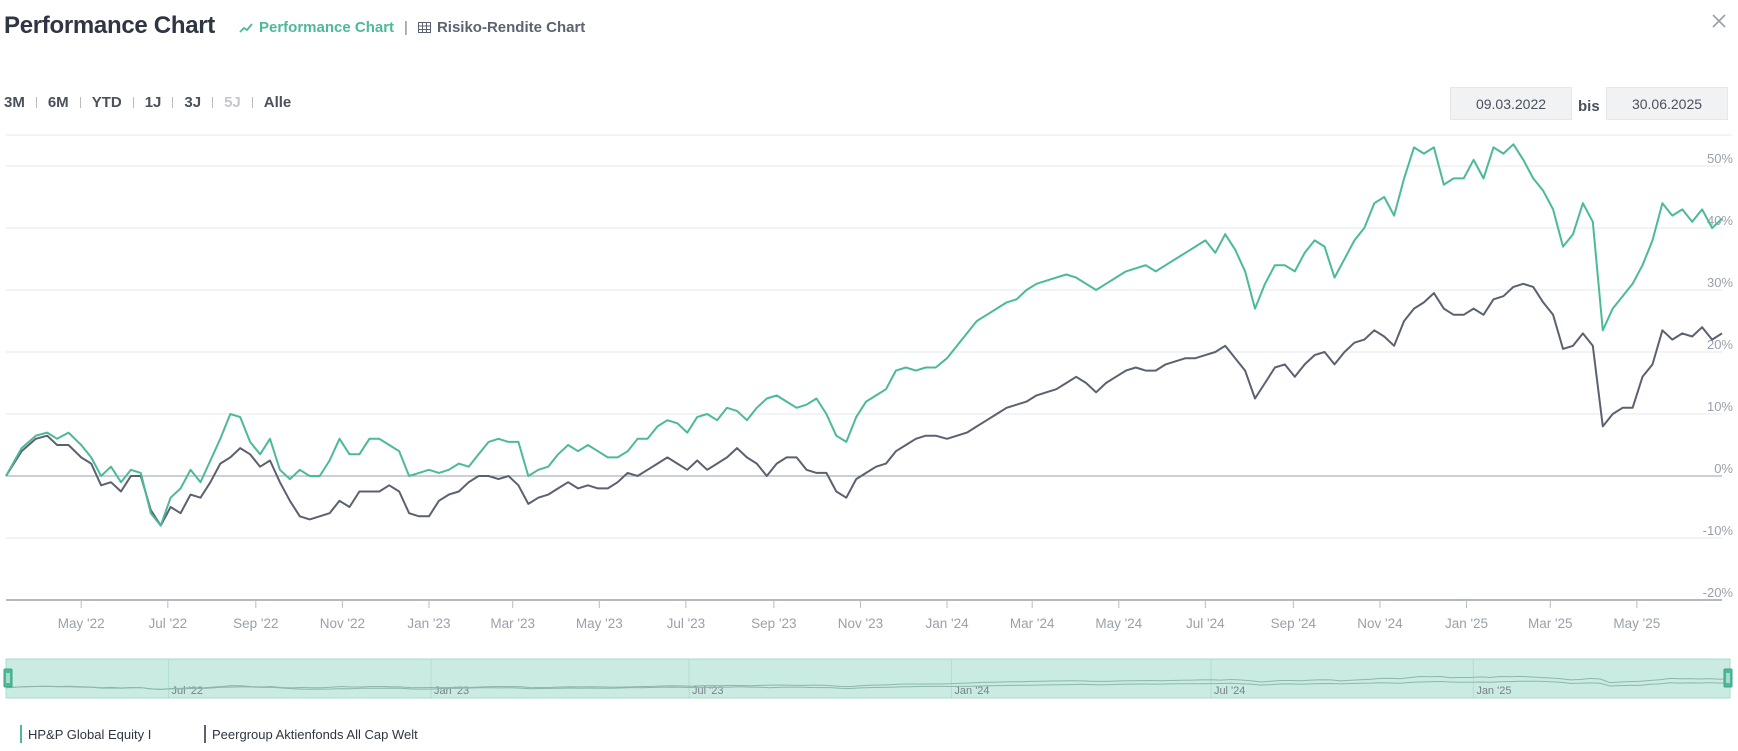 This screenshot has height=751, width=1738. Describe the element at coordinates (424, 27) in the screenshot. I see `grid-icon` at that location.